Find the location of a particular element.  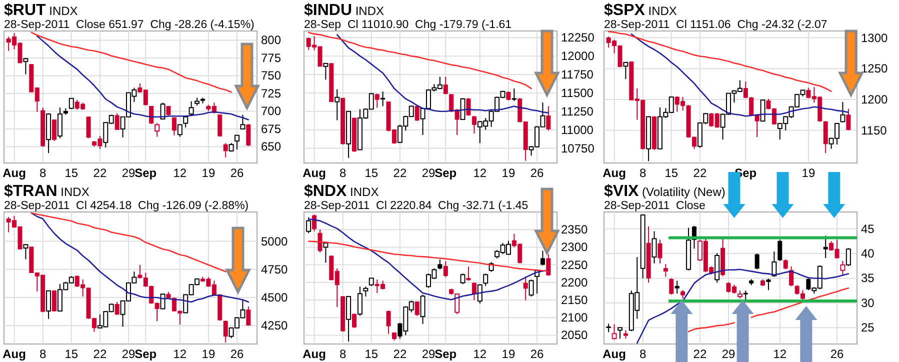

y-tick-label: 2250 is located at coordinates (574, 265).